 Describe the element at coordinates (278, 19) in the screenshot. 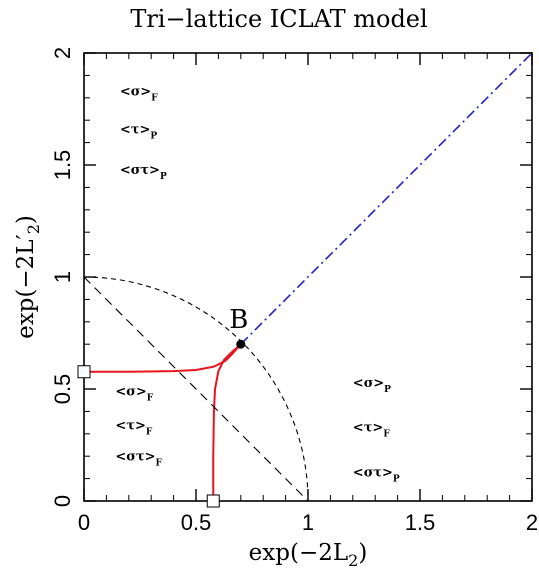

I see `chart-title: Tri−lattice ICLAT model` at that location.